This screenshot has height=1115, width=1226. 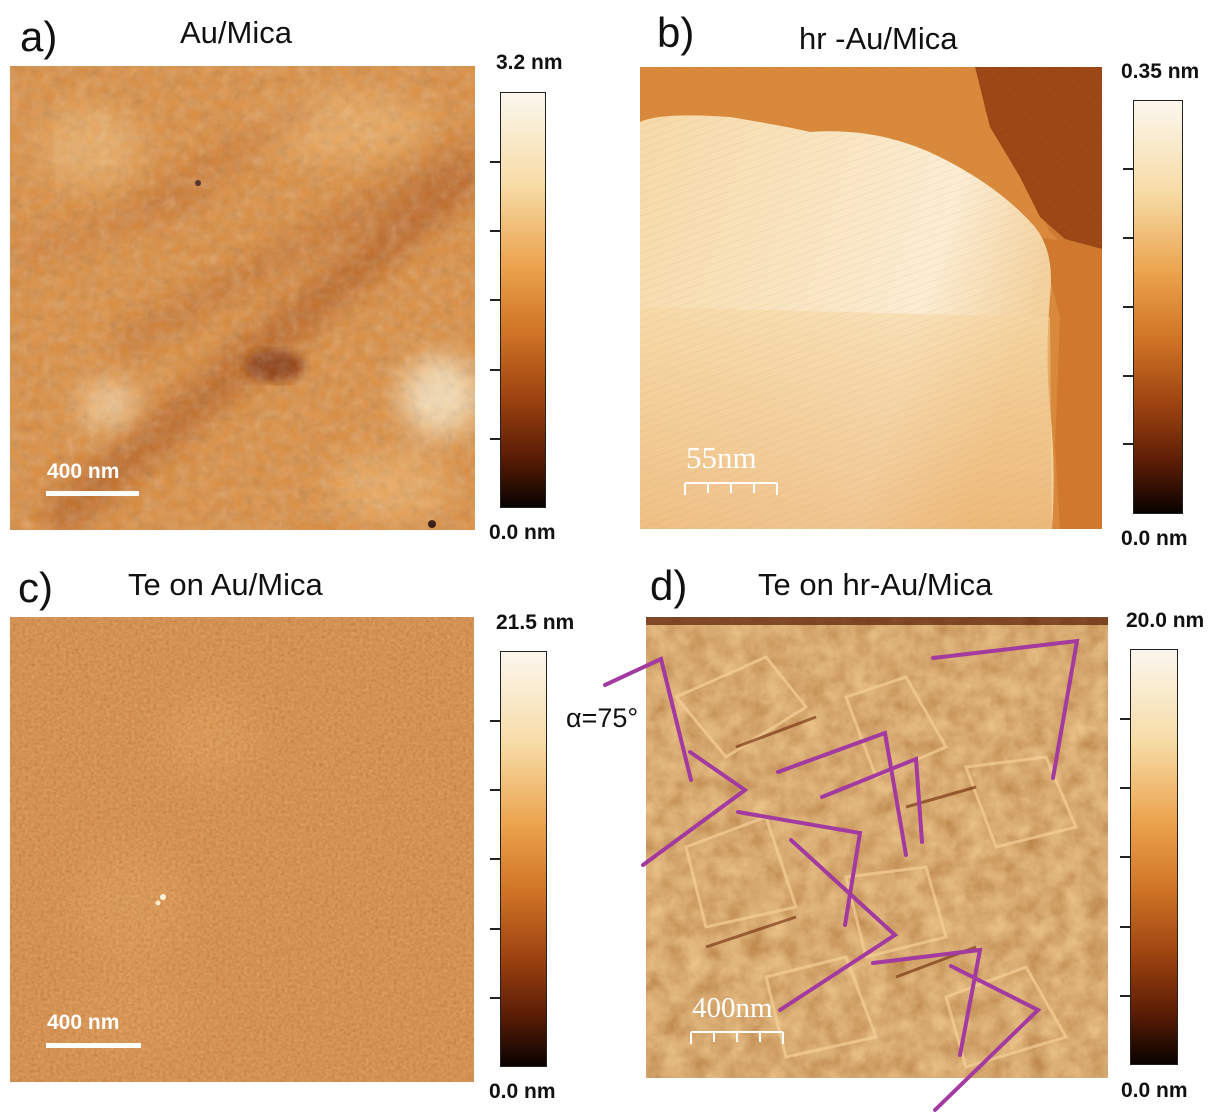 I want to click on colorbar-a-min: 0.0 nm, so click(x=522, y=532).